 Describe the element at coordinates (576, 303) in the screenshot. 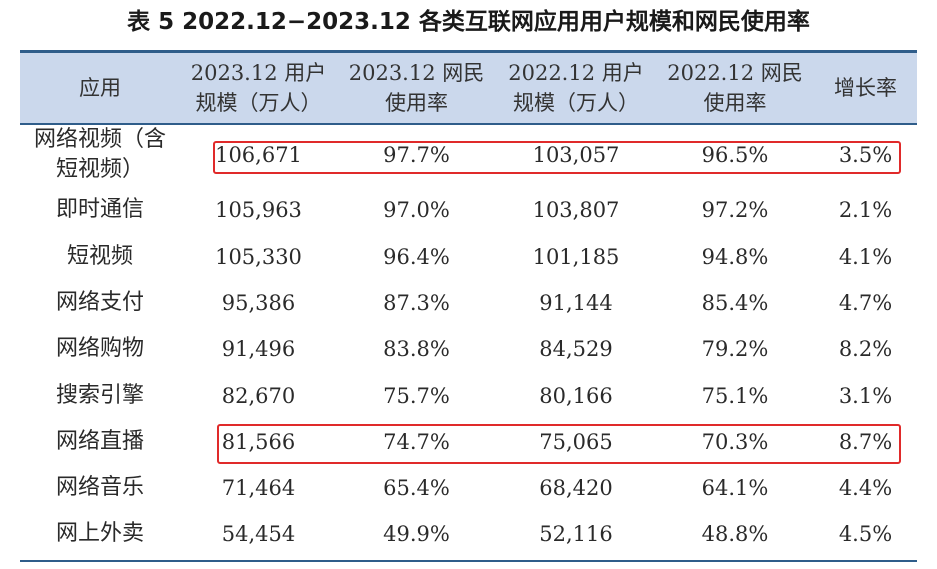

I see `cell-users-2022: 91,144` at that location.